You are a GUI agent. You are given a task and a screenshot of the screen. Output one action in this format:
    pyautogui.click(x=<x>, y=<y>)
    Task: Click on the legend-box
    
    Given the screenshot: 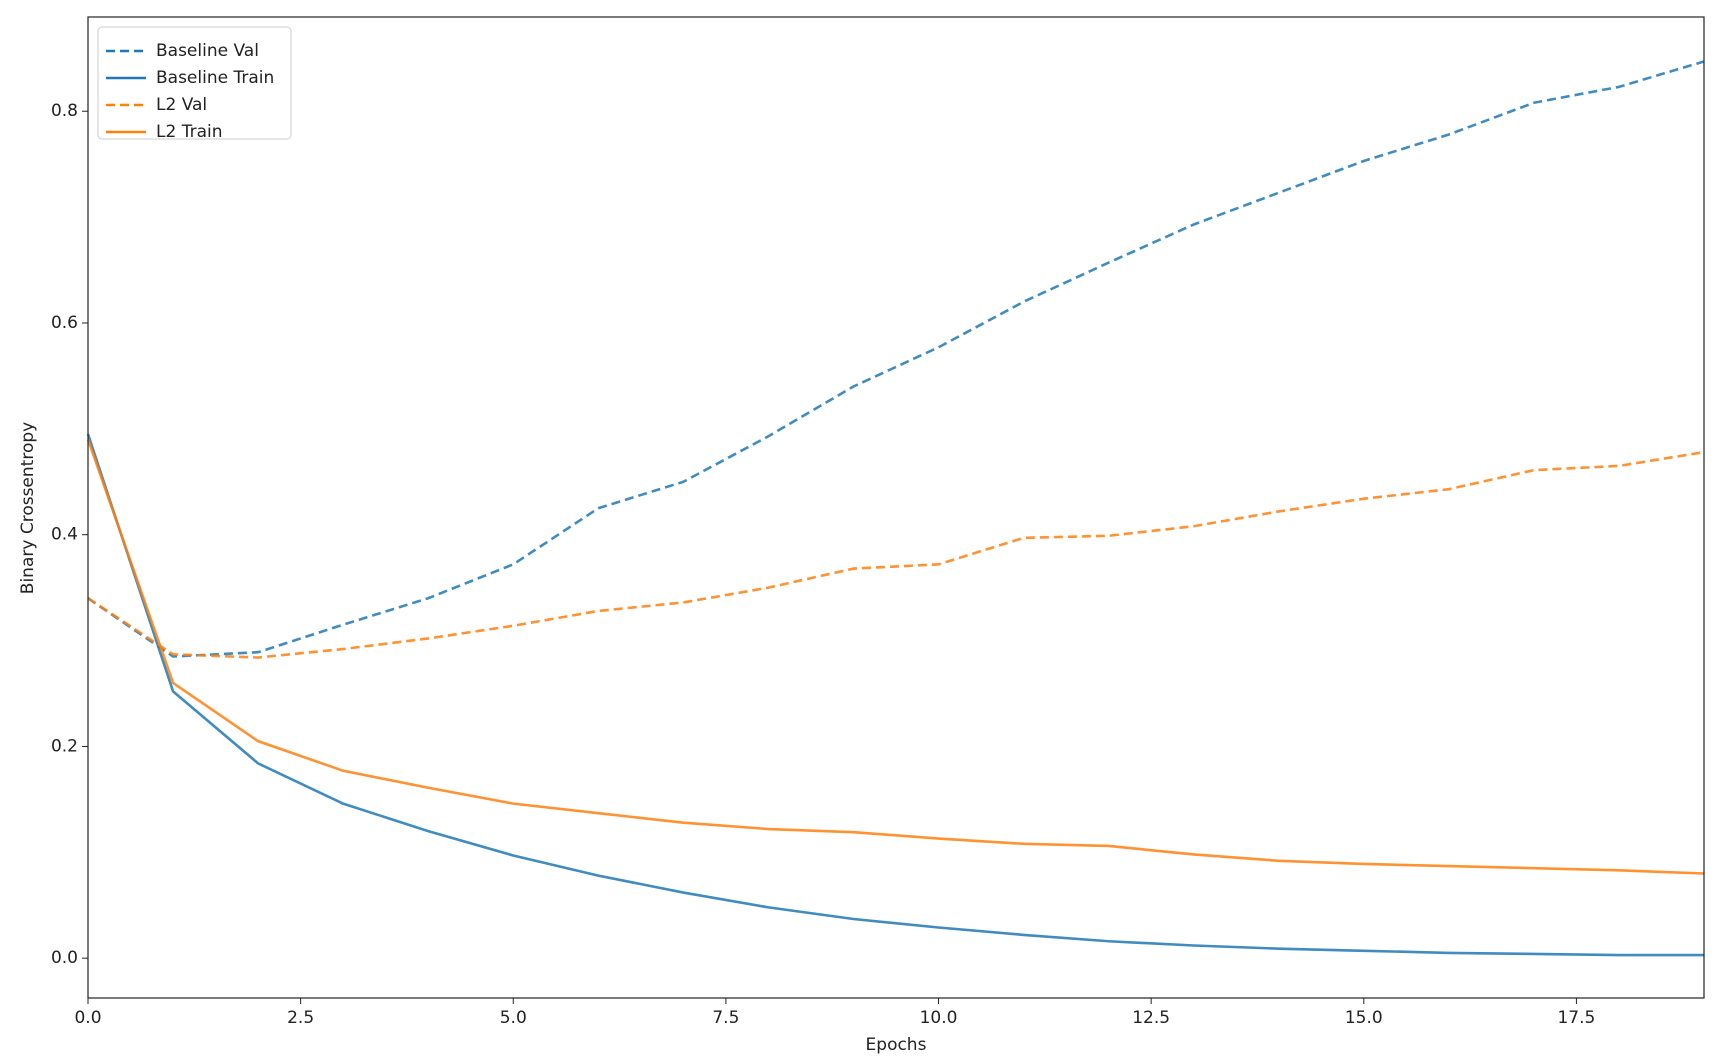 What is the action you would take?
    pyautogui.click(x=194, y=83)
    